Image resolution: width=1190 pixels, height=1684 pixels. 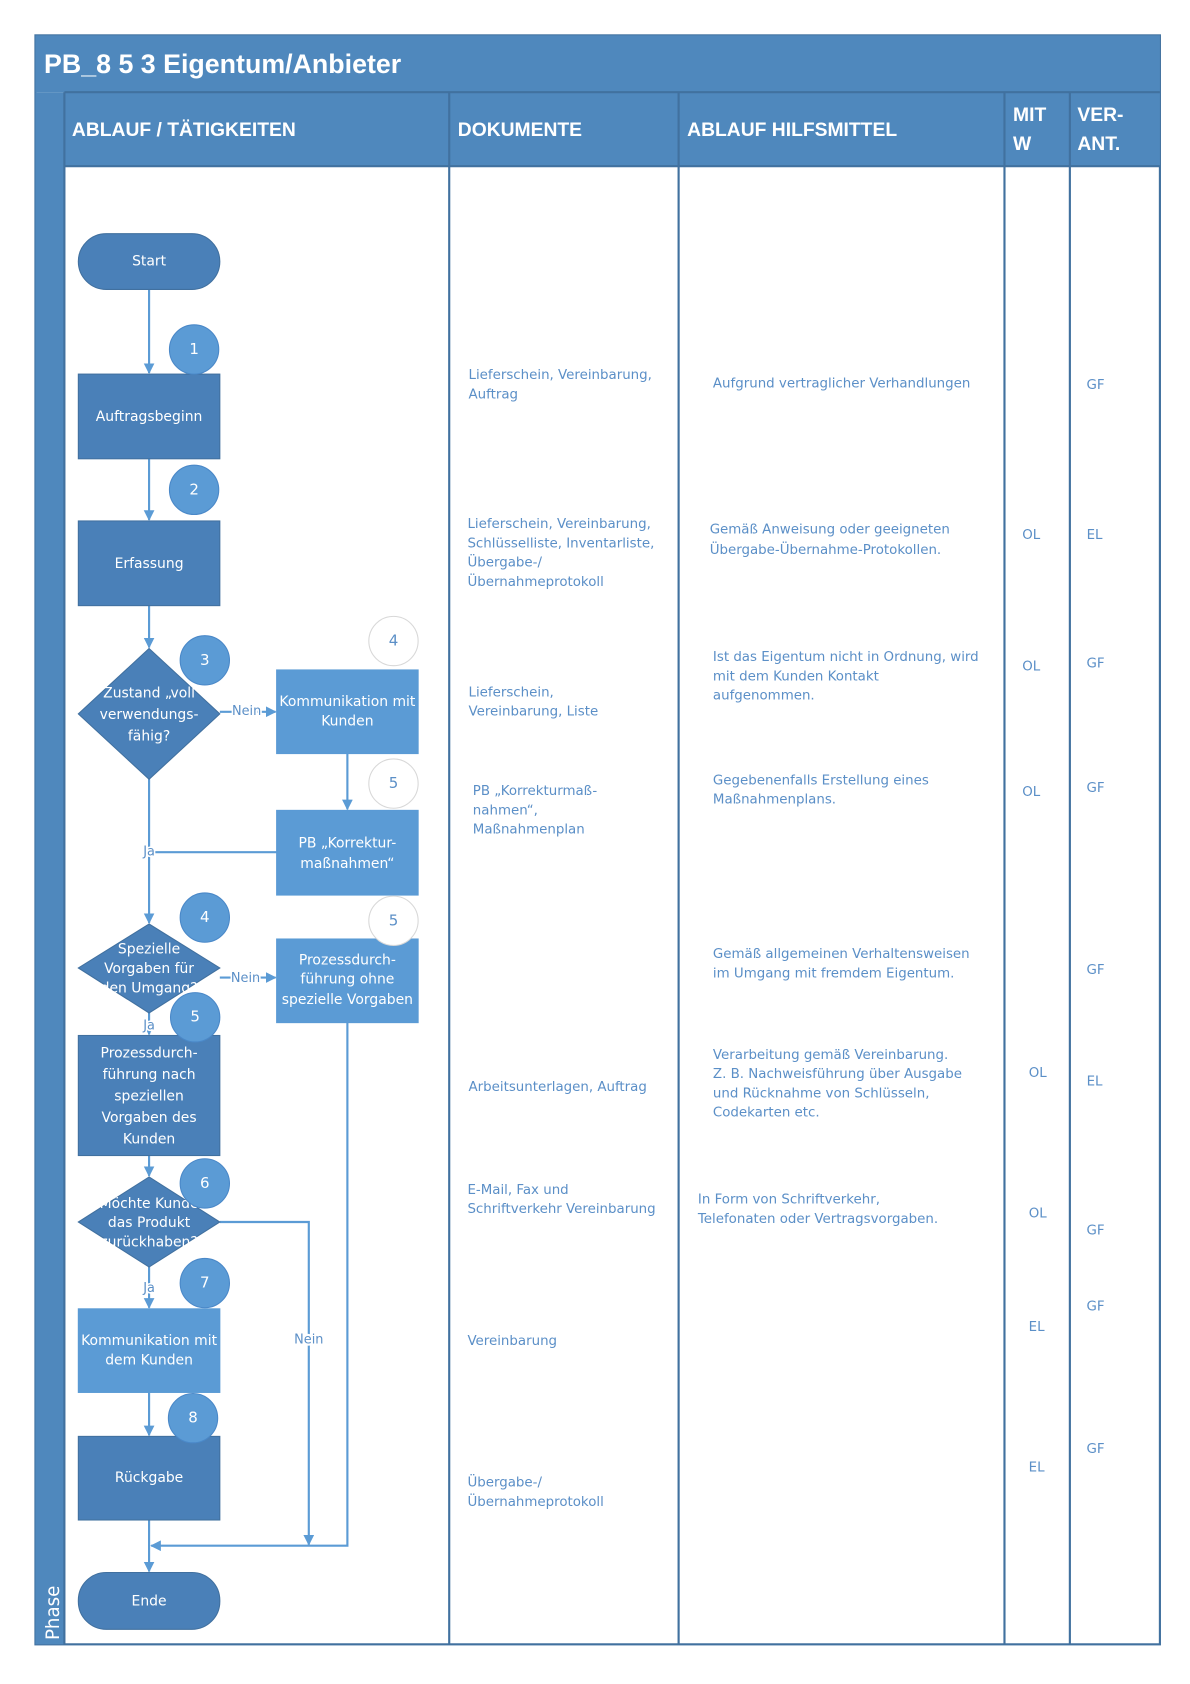 What do you see at coordinates (520, 130) in the screenshot?
I see `column-header-dokumente: DOKUMENTE` at bounding box center [520, 130].